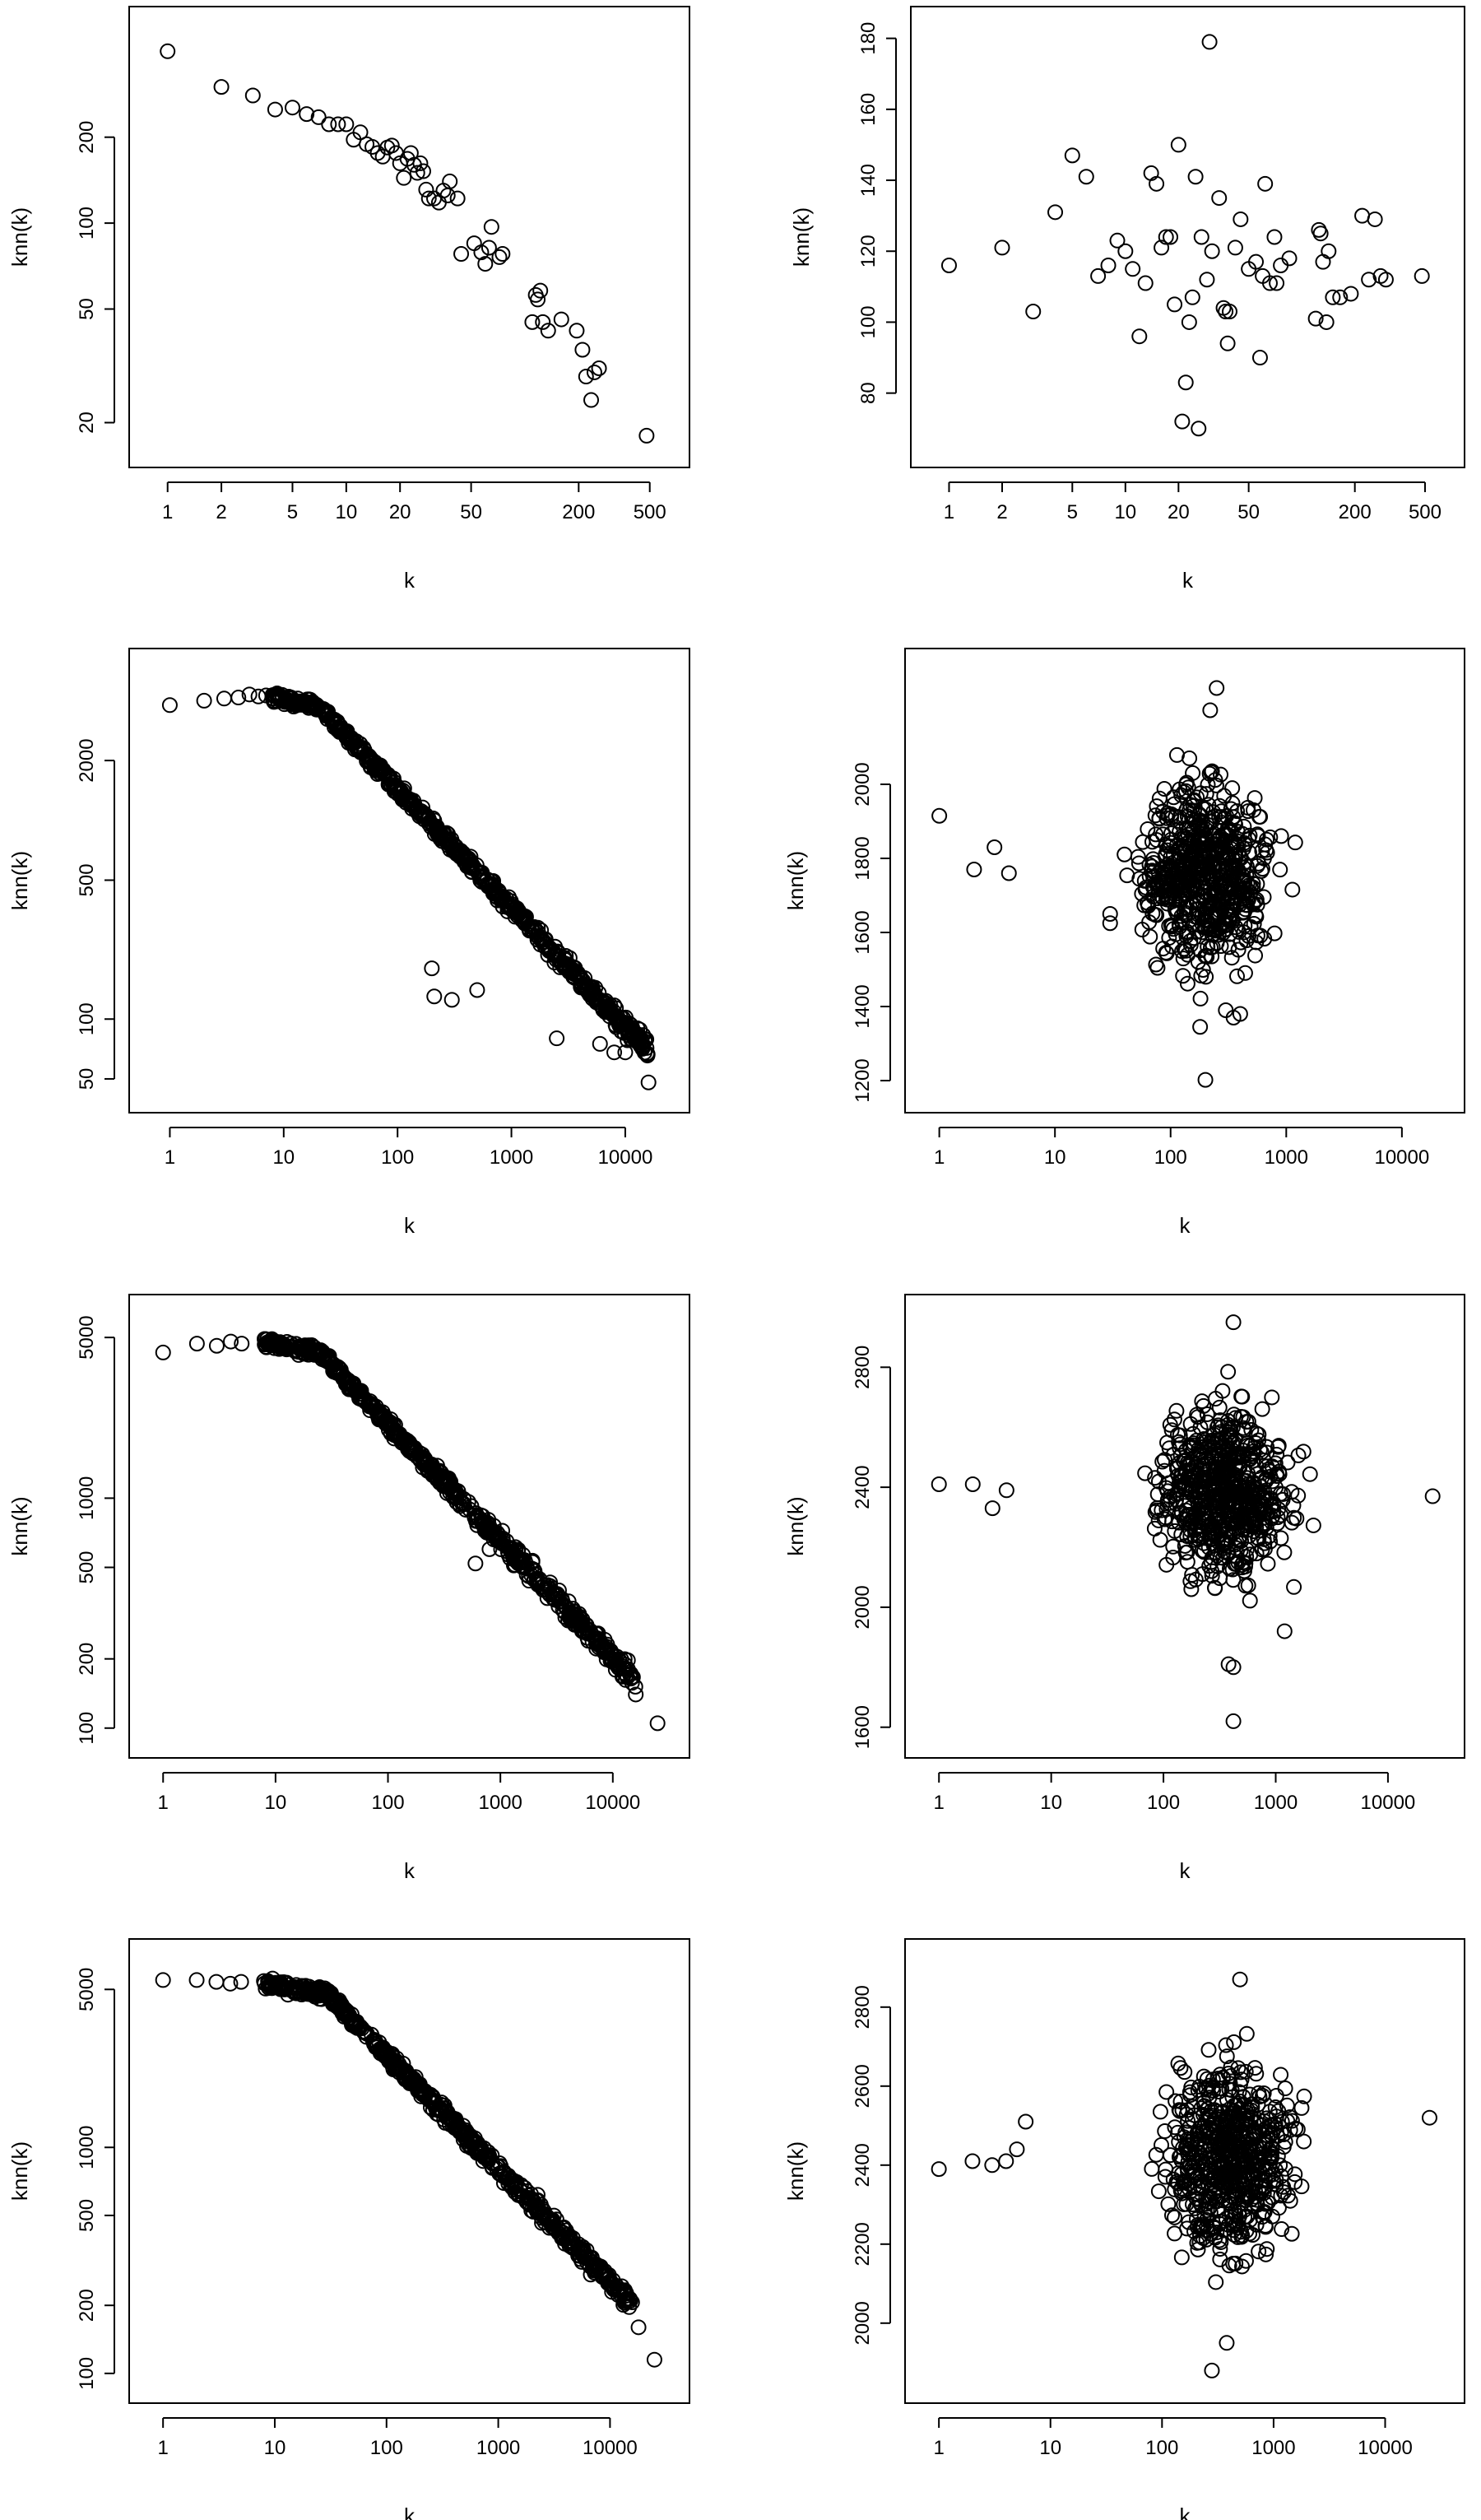  Describe the element at coordinates (1072, 512) in the screenshot. I see `x-tick-label: 5` at that location.